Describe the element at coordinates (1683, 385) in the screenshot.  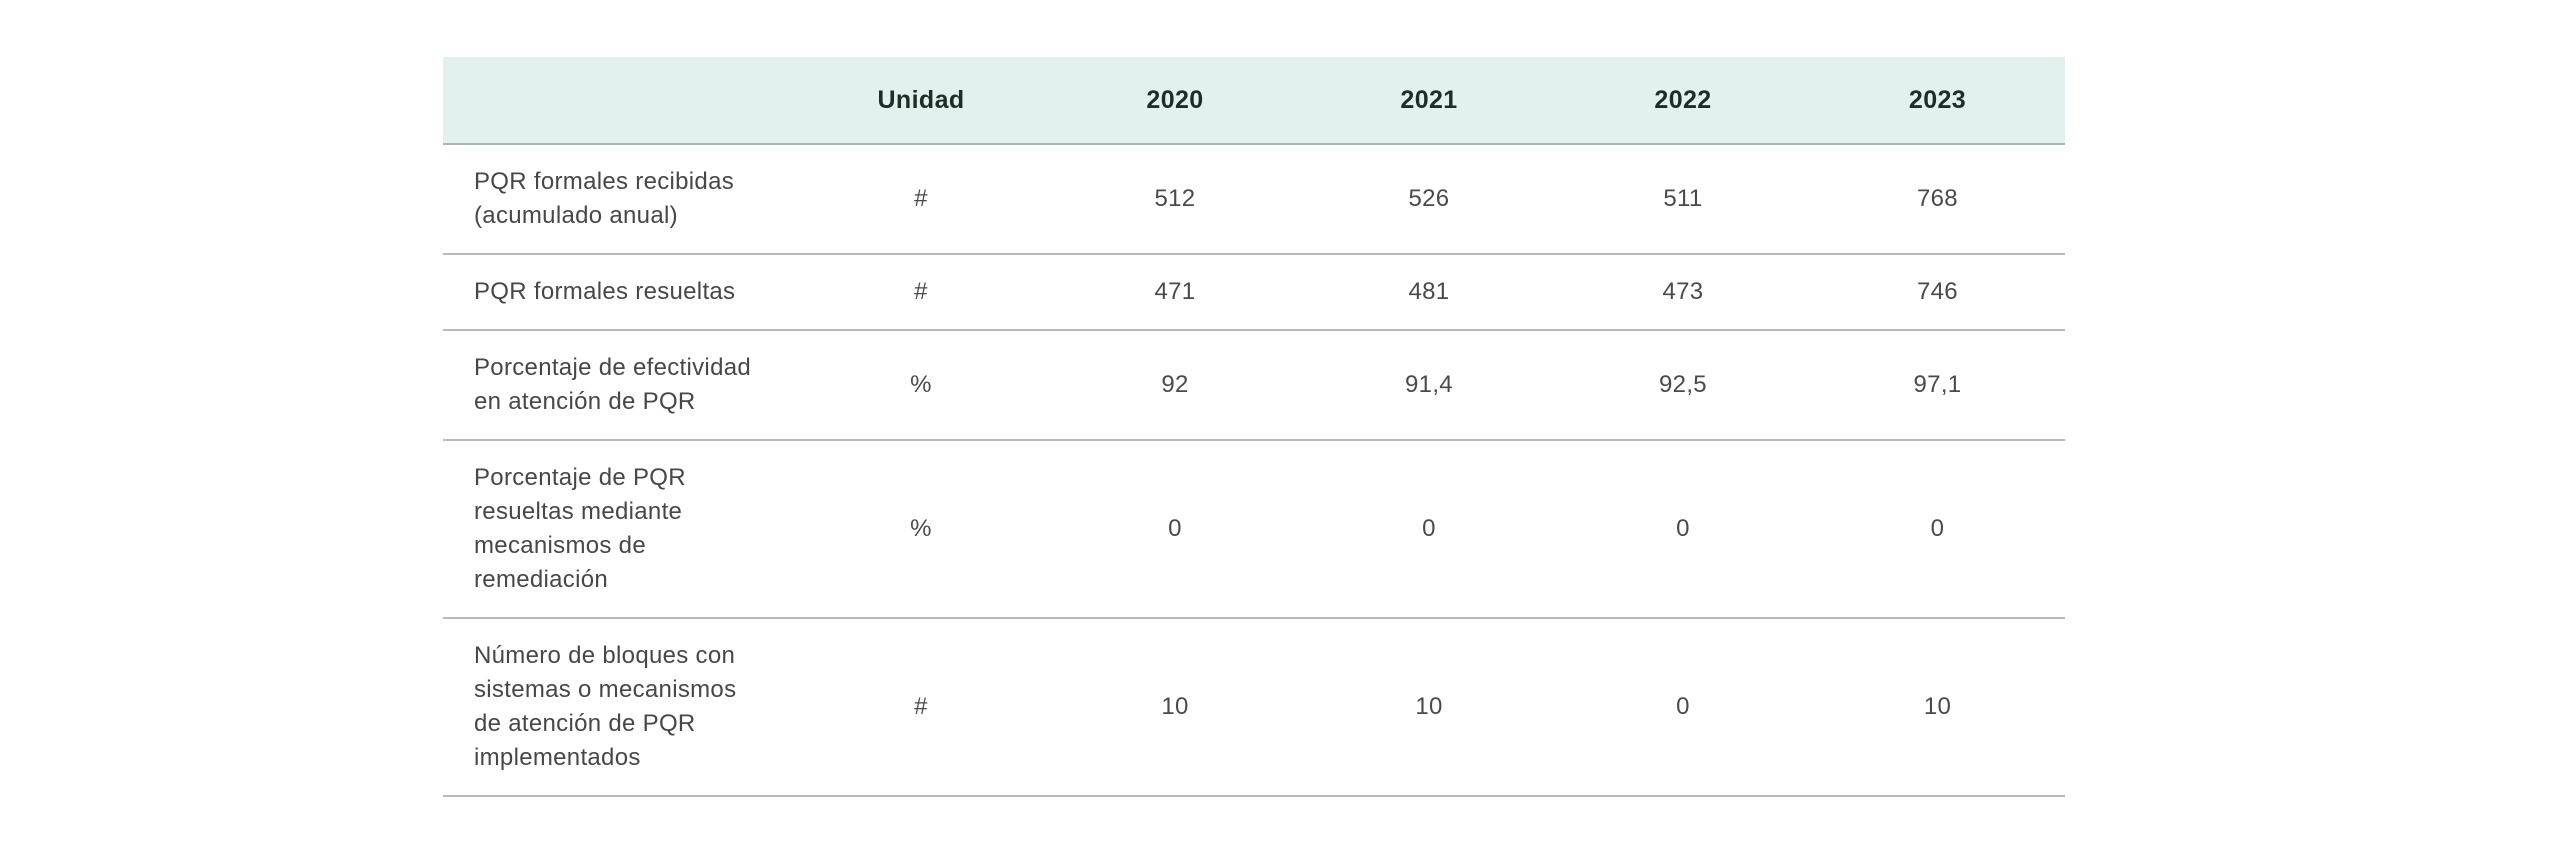
I see `cell-value-2022: 92,5` at that location.